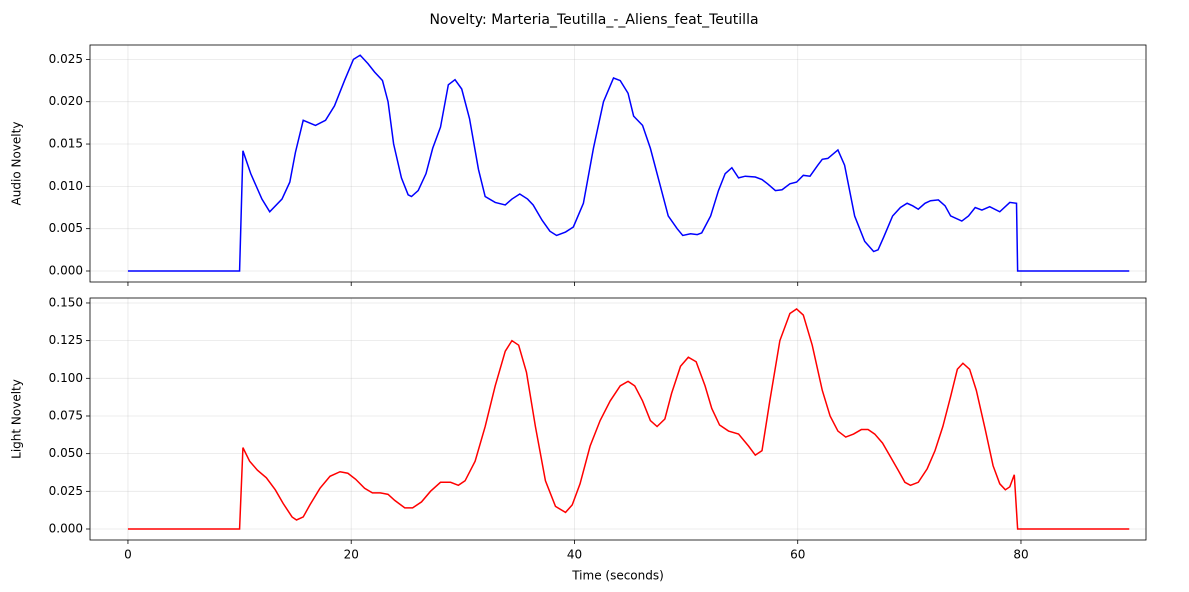  I want to click on x-axis-label: Time (seconds), so click(617, 576).